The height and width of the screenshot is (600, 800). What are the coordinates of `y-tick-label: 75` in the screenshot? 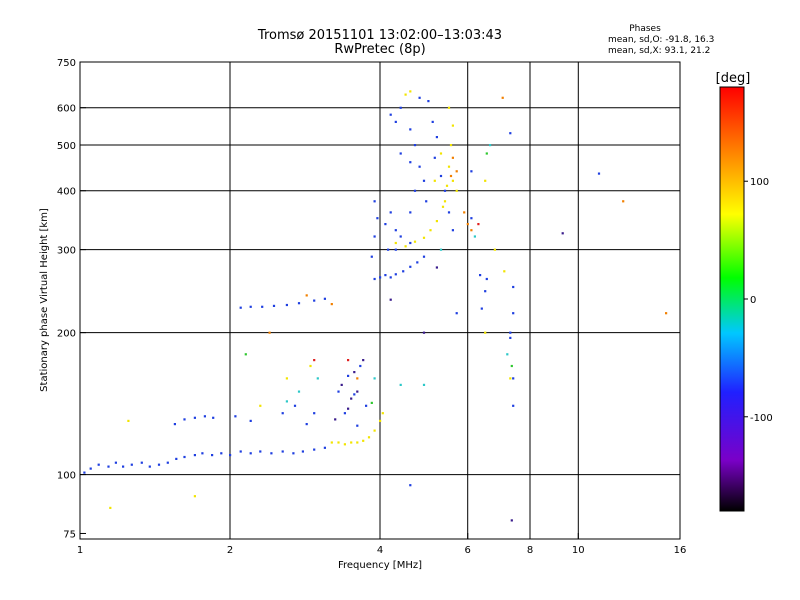 It's located at (69, 534).